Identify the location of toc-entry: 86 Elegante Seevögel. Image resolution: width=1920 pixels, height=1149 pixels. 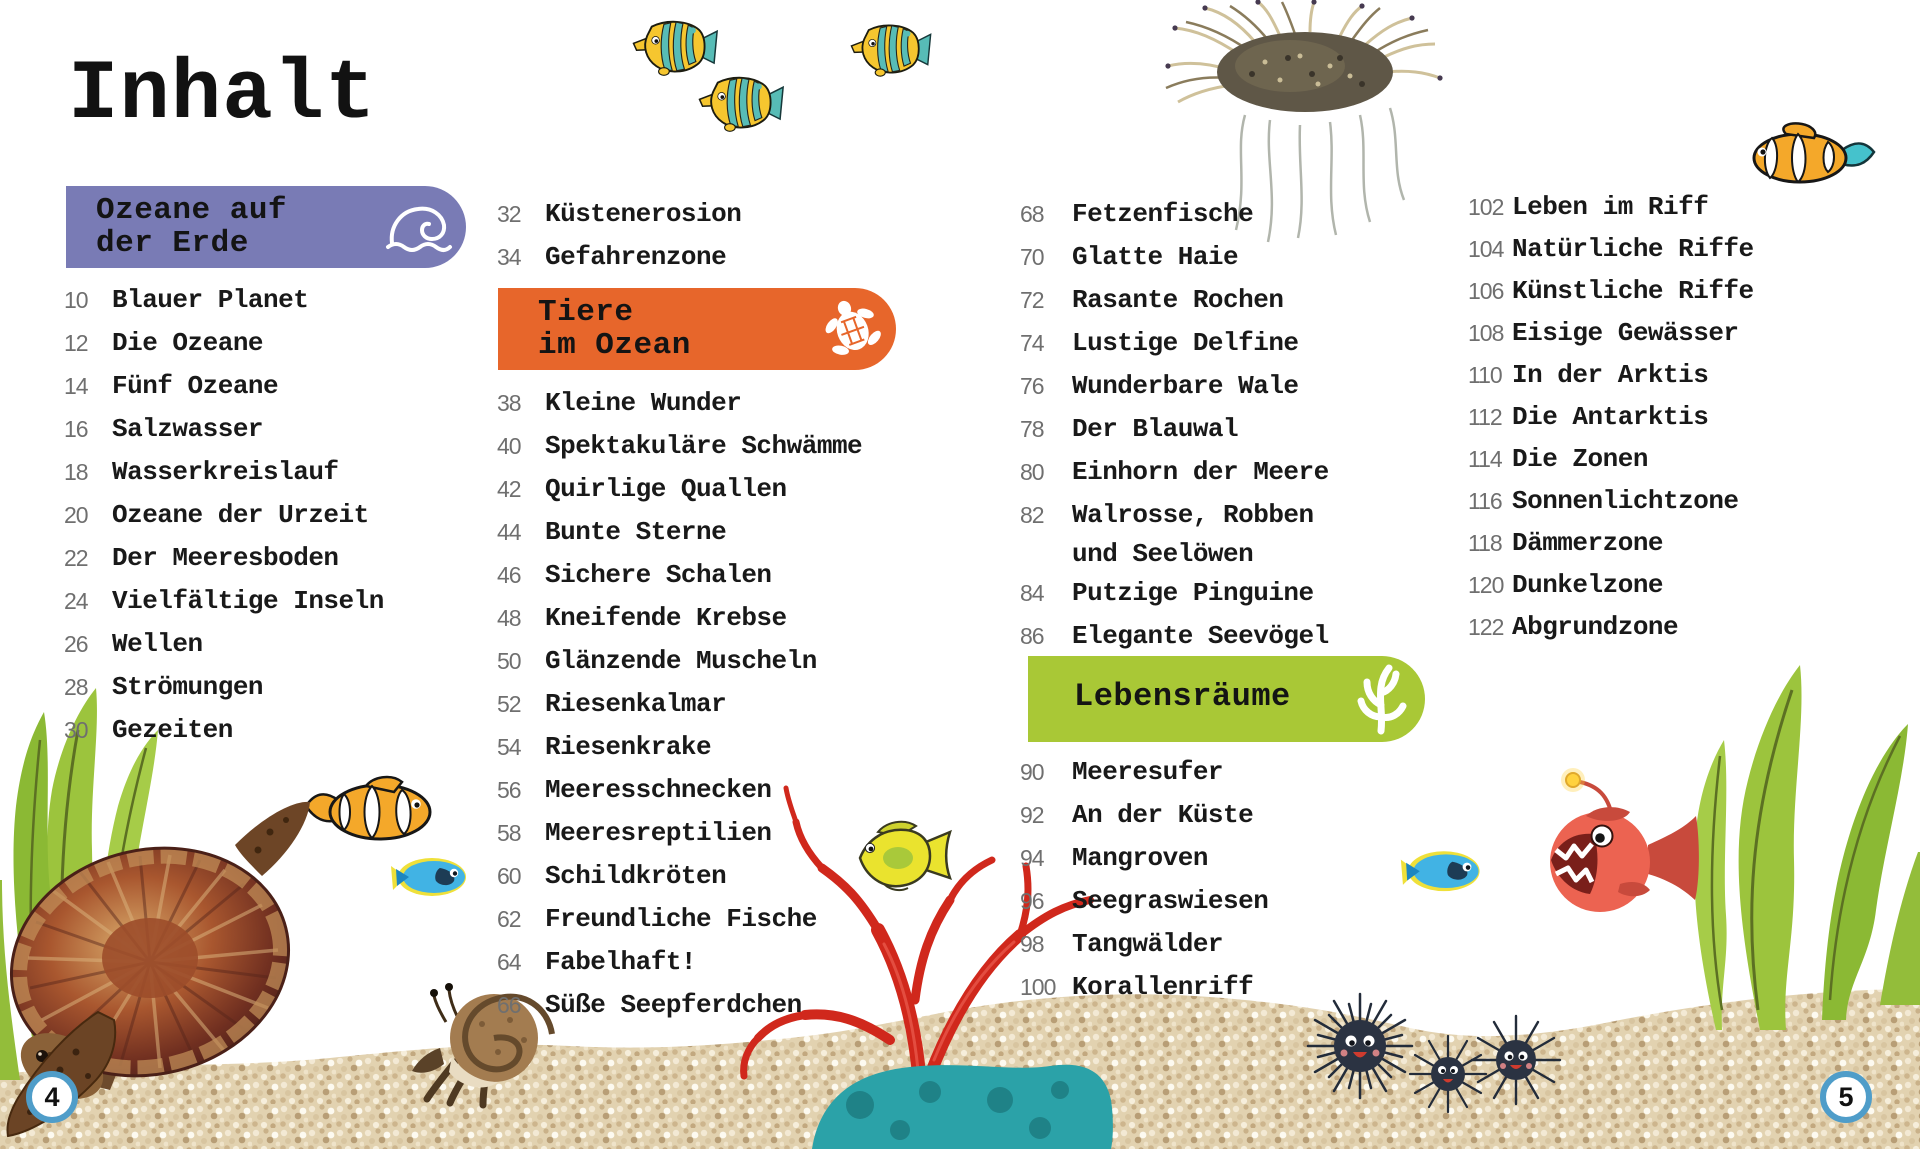
(1174, 636).